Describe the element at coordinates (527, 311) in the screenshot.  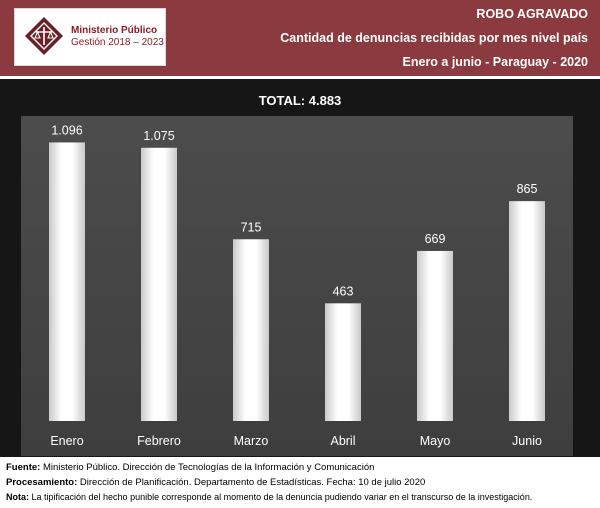
I see `bar-junio` at that location.